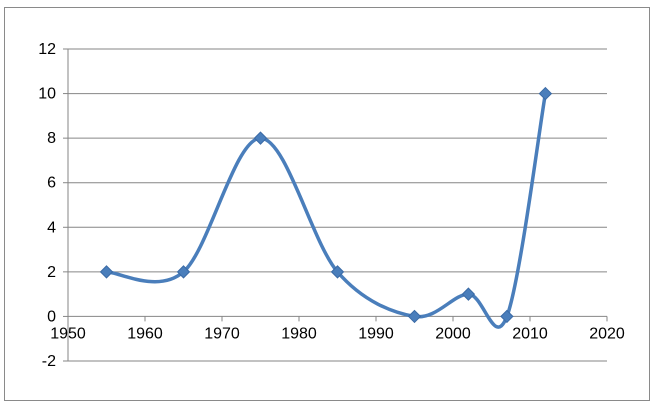 The width and height of the screenshot is (656, 409). I want to click on x-tick-label: 2020, so click(607, 333).